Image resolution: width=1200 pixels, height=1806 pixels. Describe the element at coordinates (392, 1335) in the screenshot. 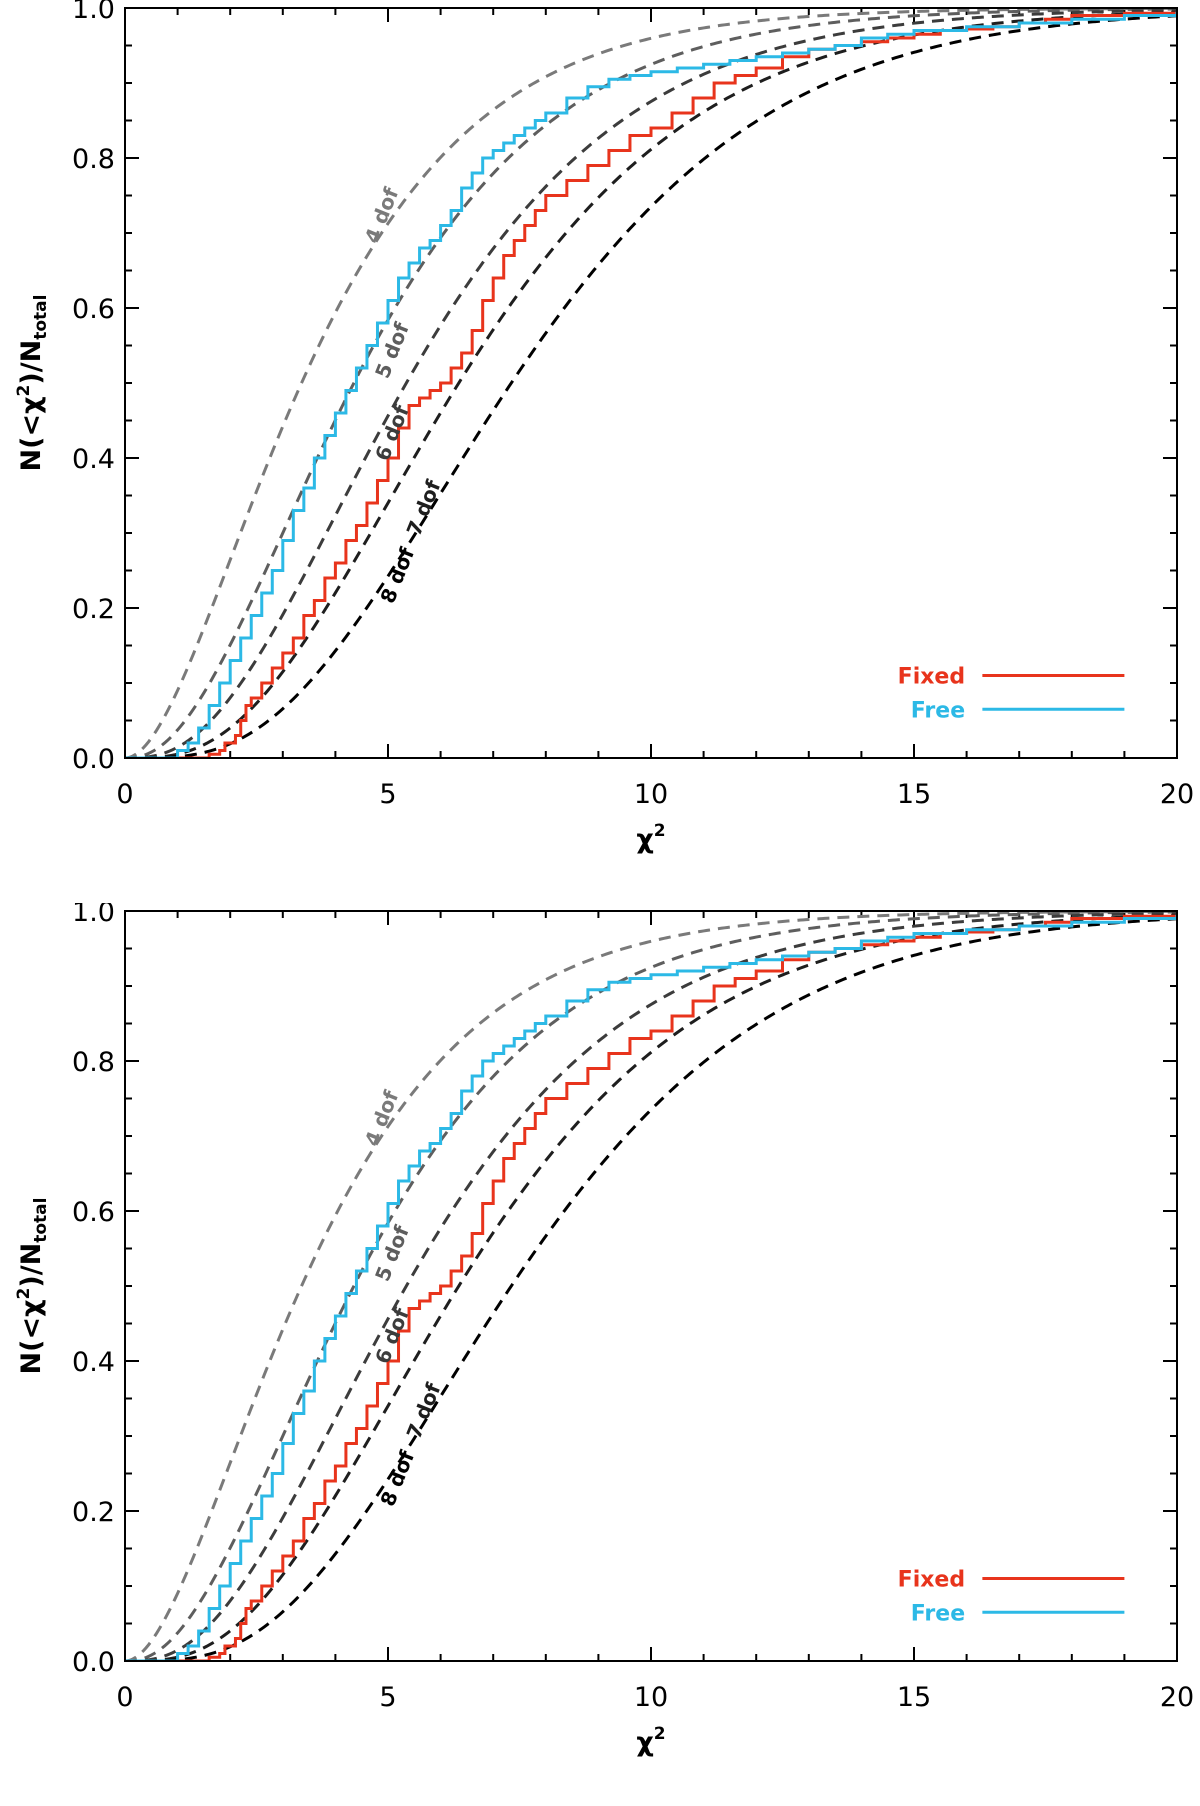

I see `panel2-dof-6-label: 6 dof` at that location.